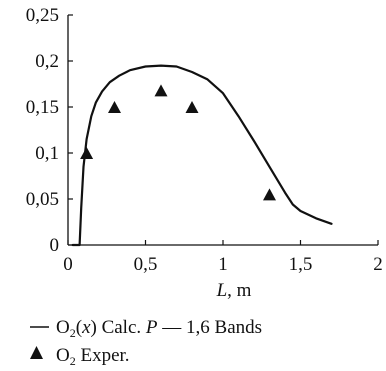 The image size is (386, 371). What do you see at coordinates (94, 327) in the screenshot?
I see `legend-calc-paren-close: )` at bounding box center [94, 327].